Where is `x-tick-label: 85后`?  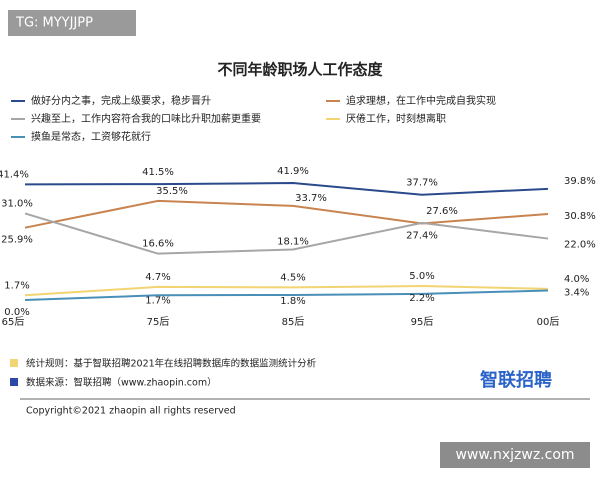
x-tick-label: 85后 is located at coordinates (293, 322).